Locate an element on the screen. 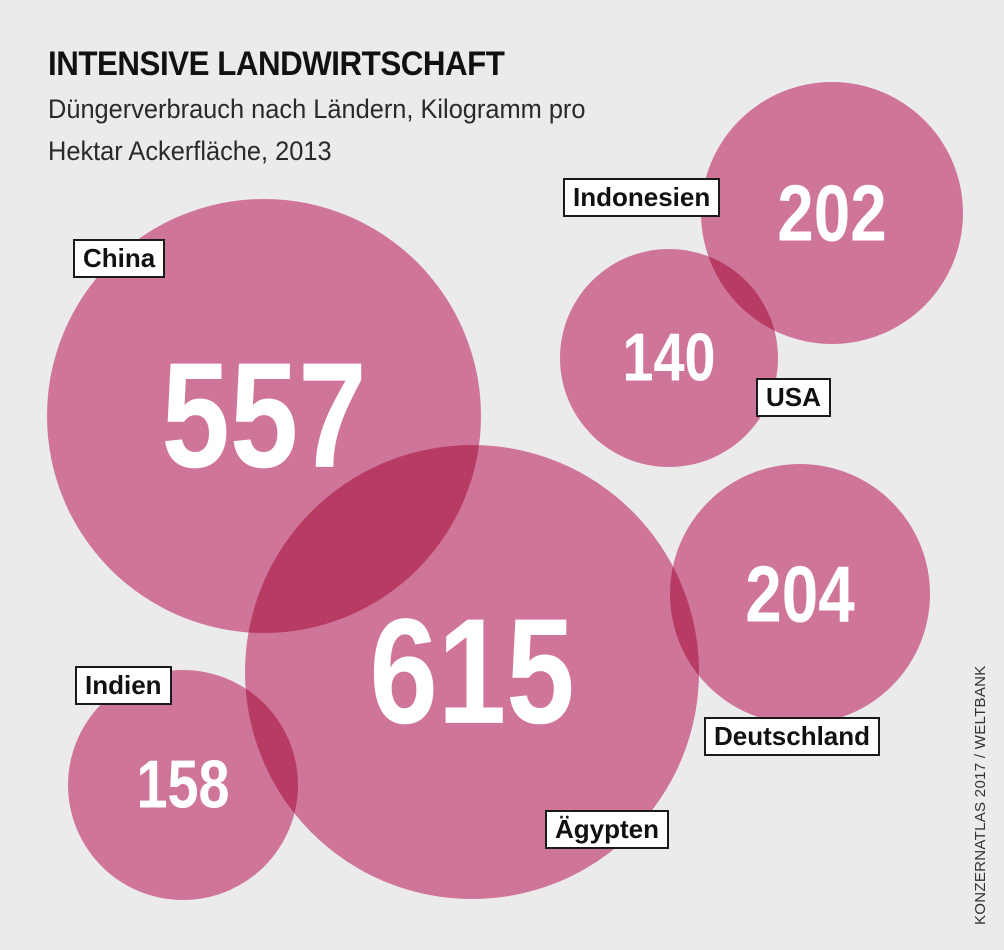 Image resolution: width=1004 pixels, height=950 pixels. source-credit: KONZERNATLAS 2017 / WELTBANK is located at coordinates (980, 795).